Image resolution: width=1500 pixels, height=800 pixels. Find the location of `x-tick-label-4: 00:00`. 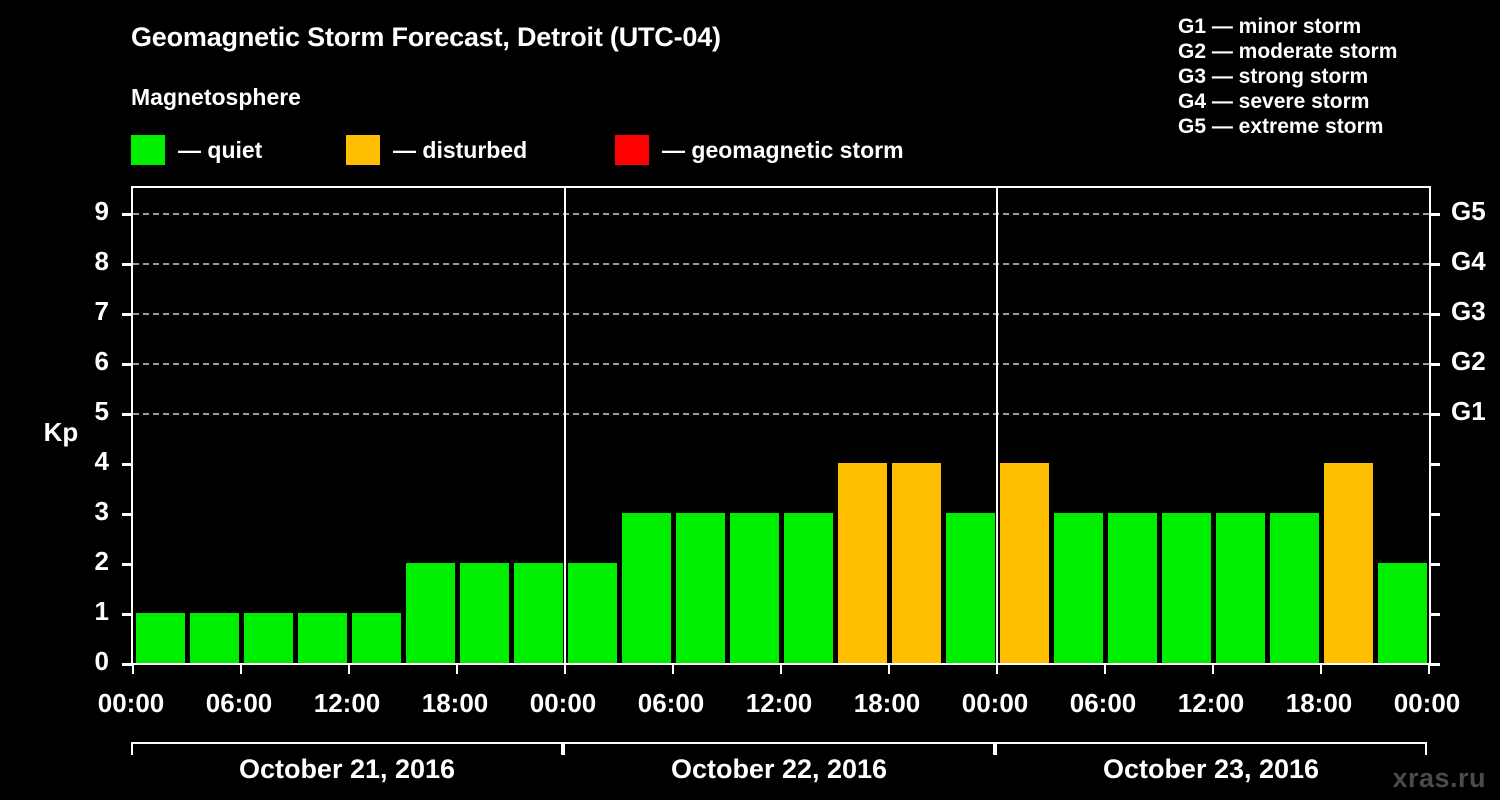

x-tick-label-4: 00:00 is located at coordinates (563, 703).